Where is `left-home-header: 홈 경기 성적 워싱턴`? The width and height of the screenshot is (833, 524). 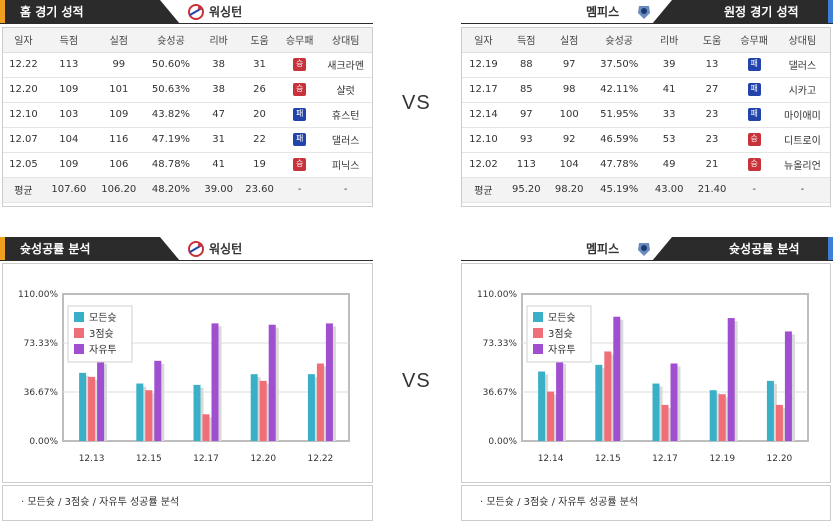
left-home-header: 홈 경기 성적 워싱턴 is located at coordinates (186, 12).